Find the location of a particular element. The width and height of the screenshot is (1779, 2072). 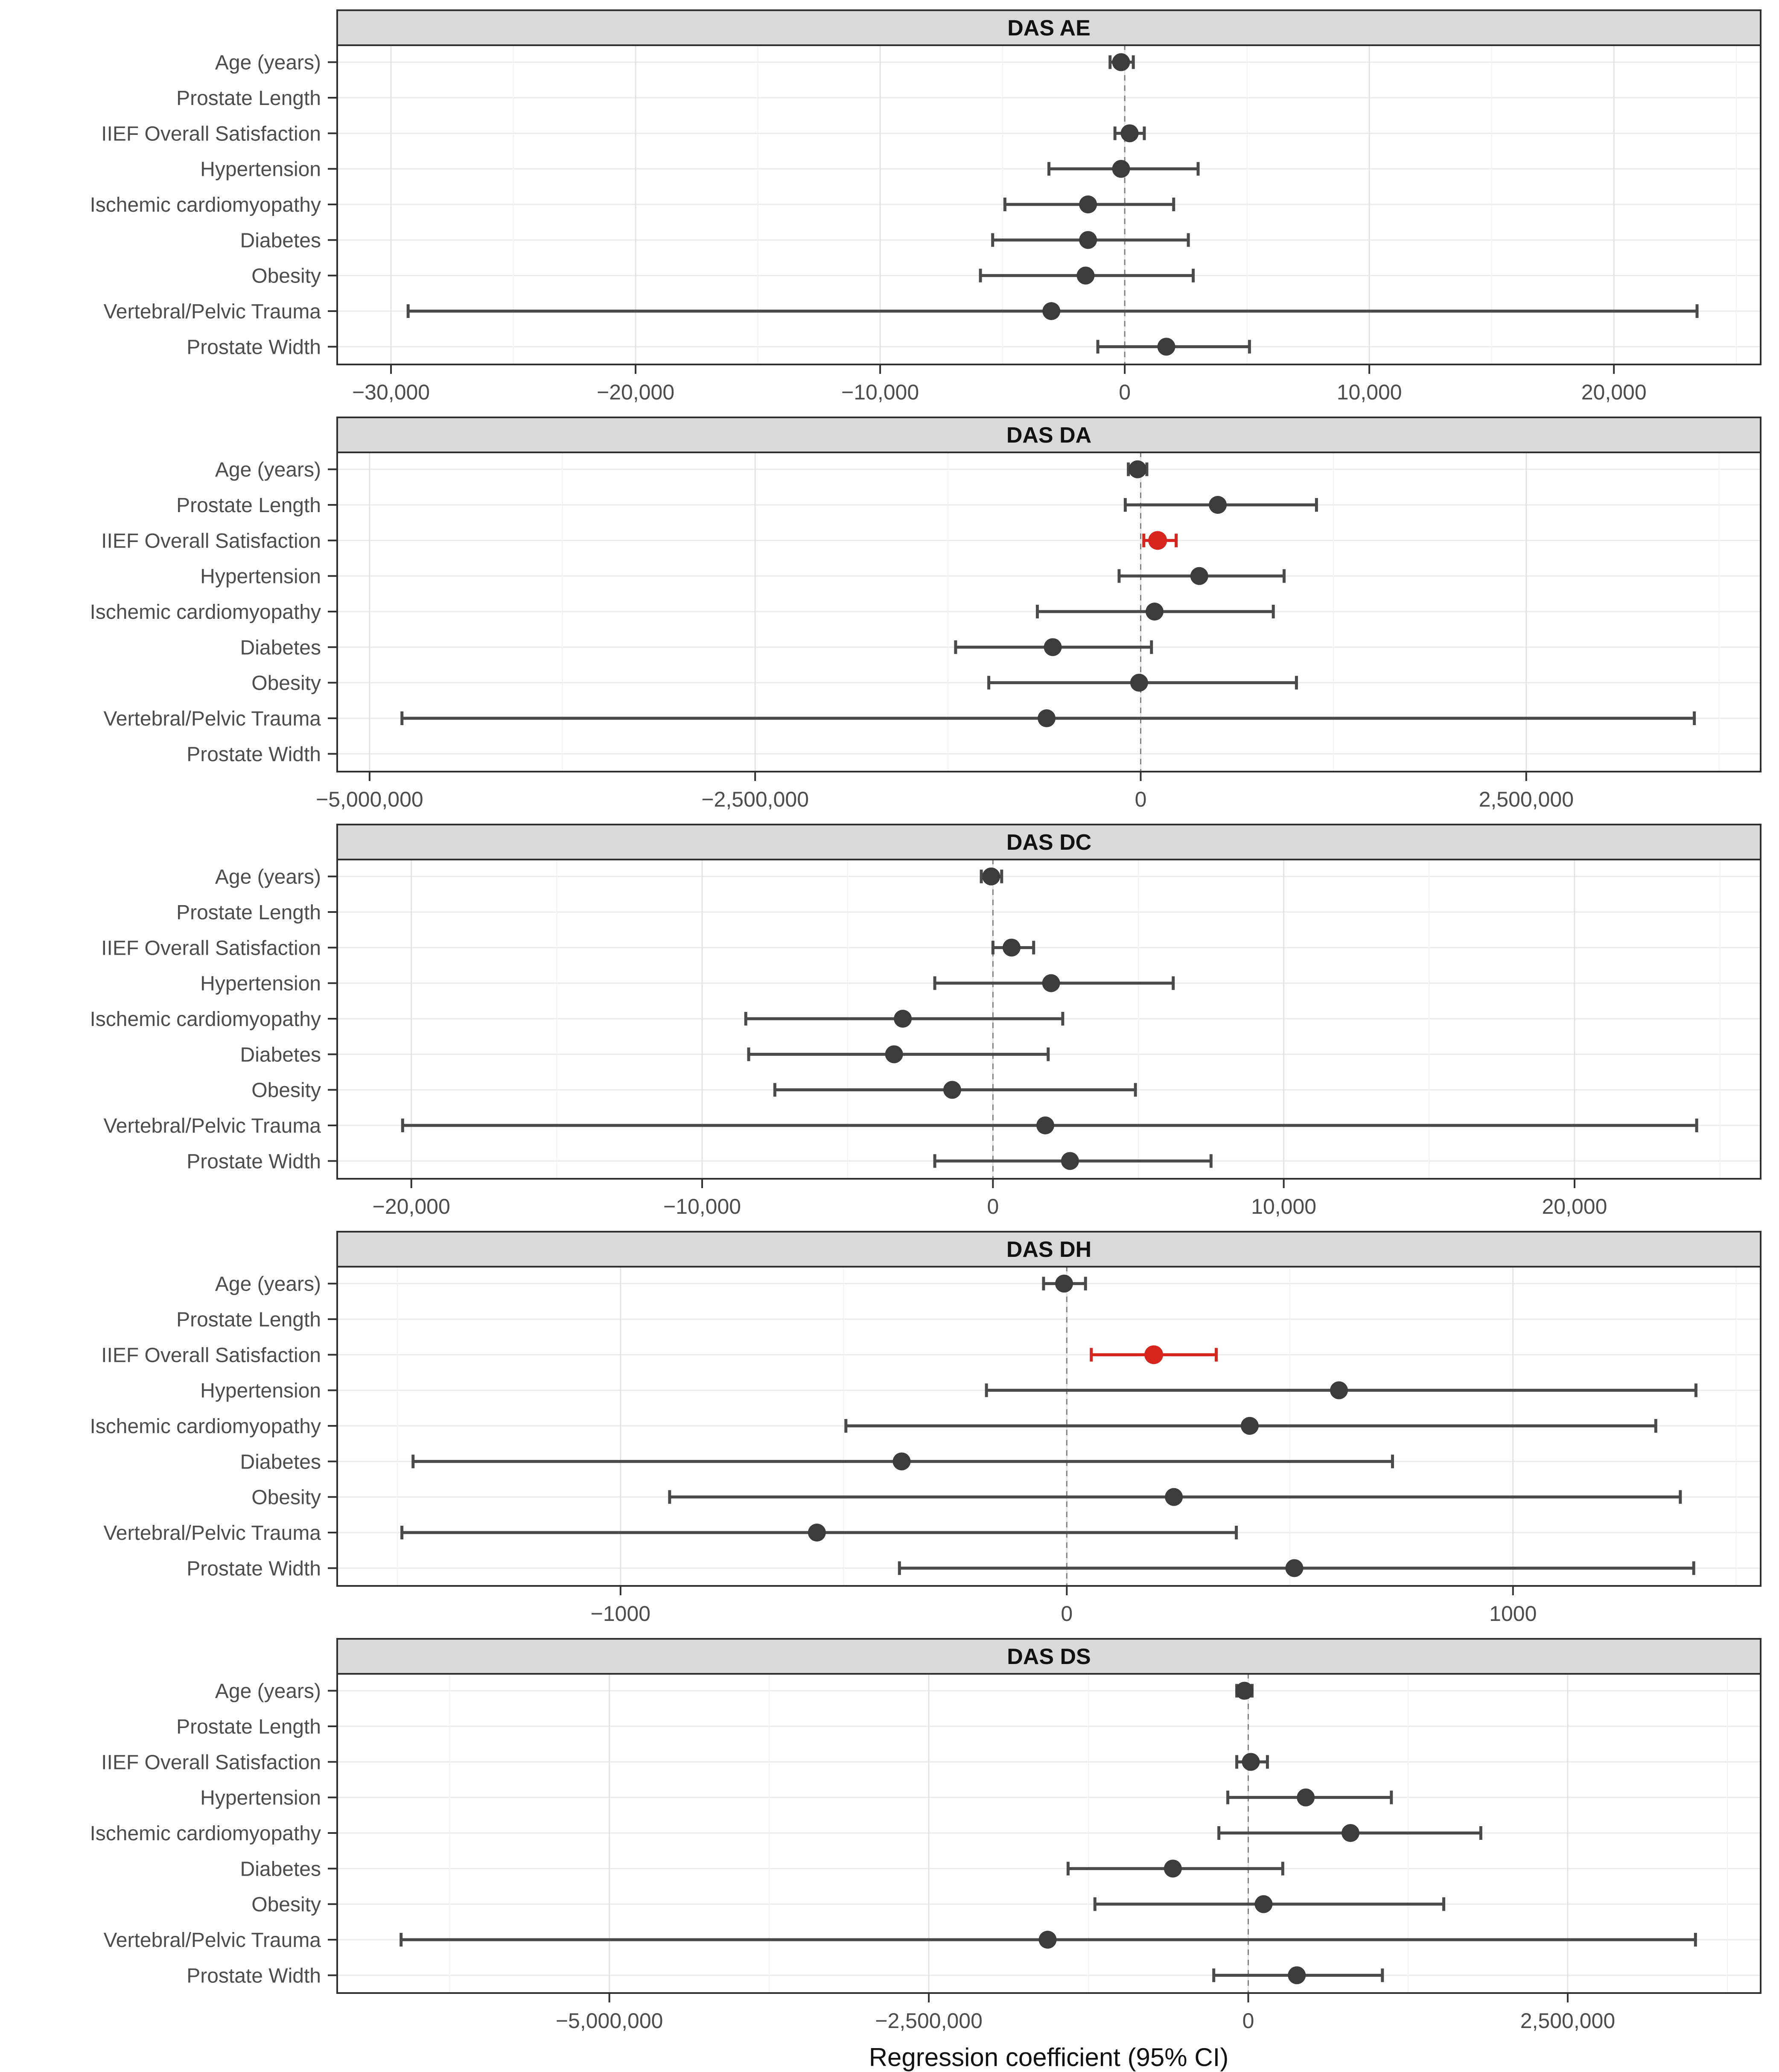

facet-title: DAS DA is located at coordinates (1049, 435).